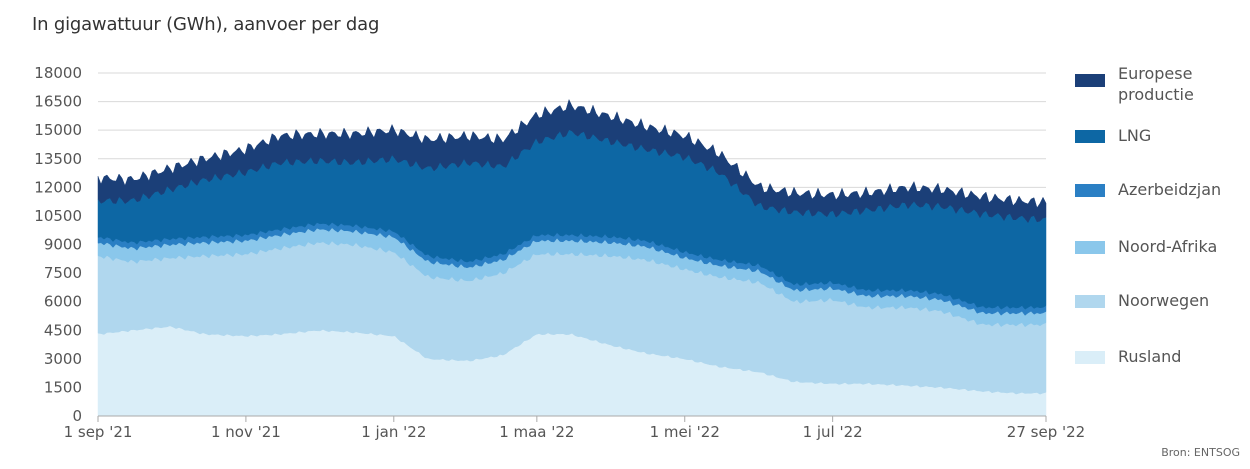  Describe the element at coordinates (58, 187) in the screenshot. I see `y-tick-label: 12000` at that location.